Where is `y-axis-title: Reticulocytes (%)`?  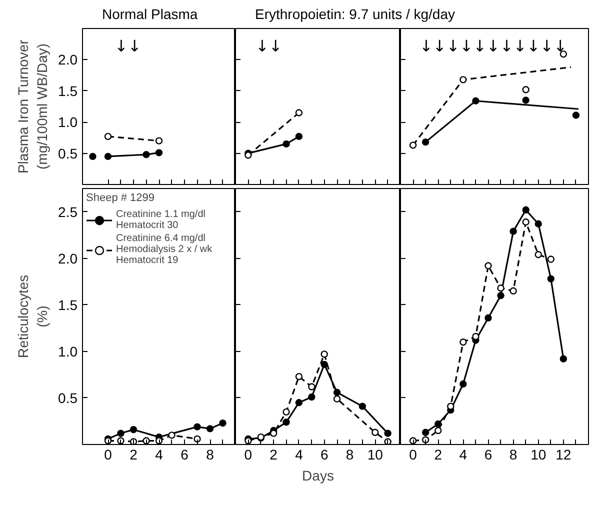 y-axis-title: Reticulocytes (%) is located at coordinates (32, 316).